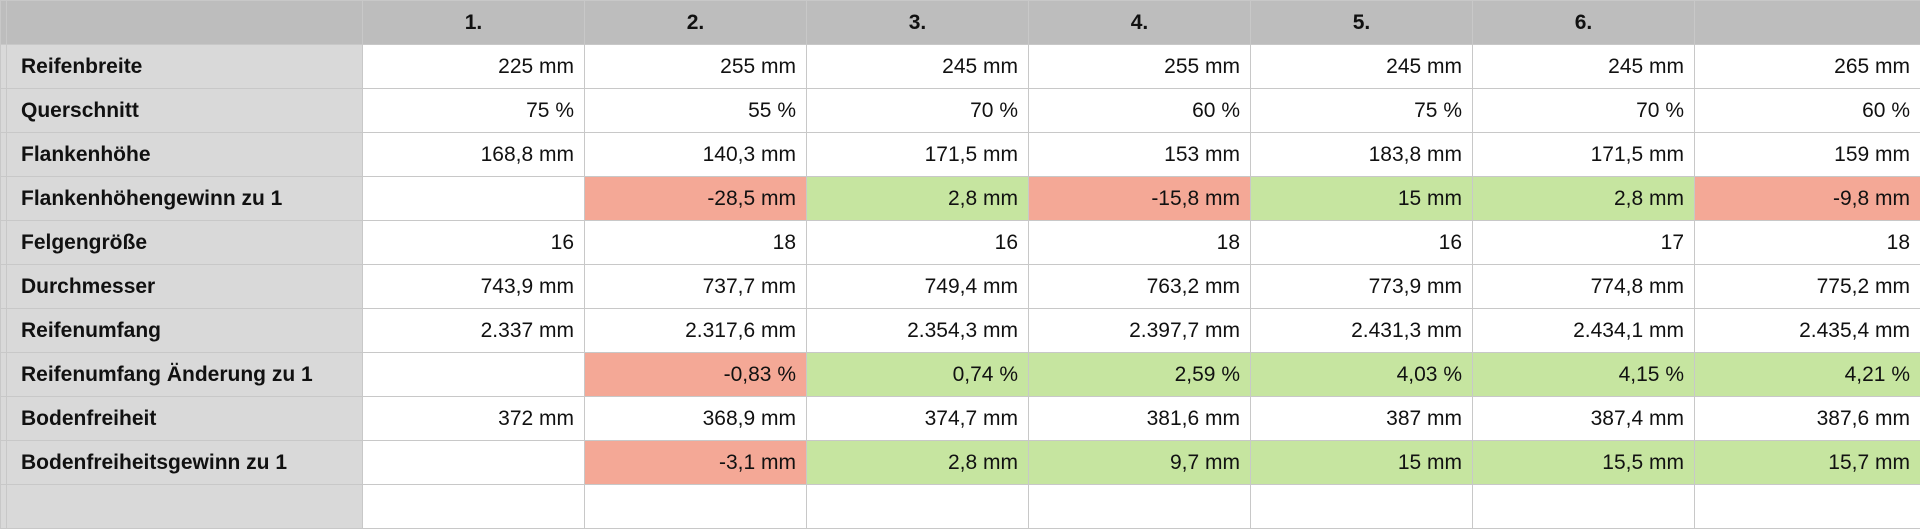  I want to click on data-cell: 773,9 mm, so click(1362, 287).